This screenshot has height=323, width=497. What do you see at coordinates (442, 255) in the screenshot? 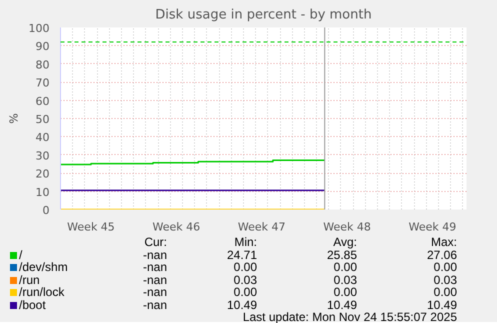
I see `text: 27.06` at bounding box center [442, 255].